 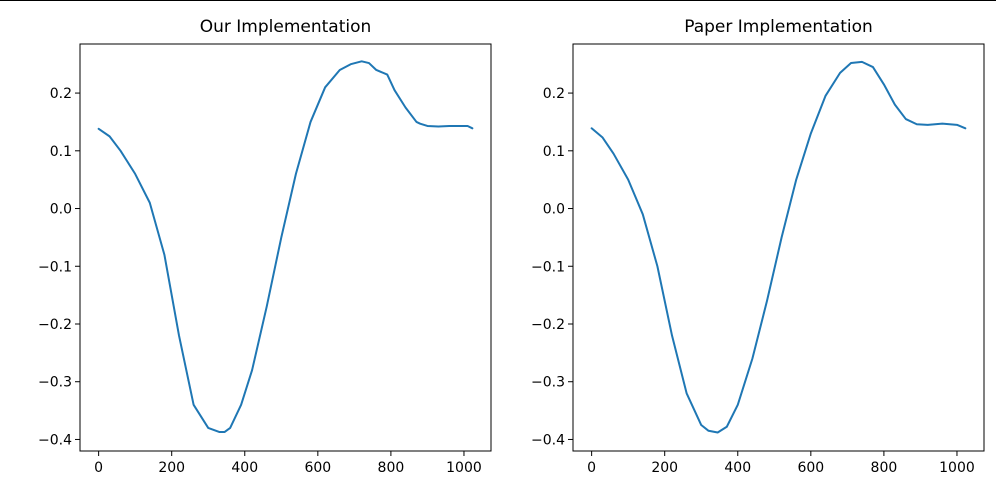 What do you see at coordinates (286, 27) in the screenshot?
I see `chart-title: Our Implementation` at bounding box center [286, 27].